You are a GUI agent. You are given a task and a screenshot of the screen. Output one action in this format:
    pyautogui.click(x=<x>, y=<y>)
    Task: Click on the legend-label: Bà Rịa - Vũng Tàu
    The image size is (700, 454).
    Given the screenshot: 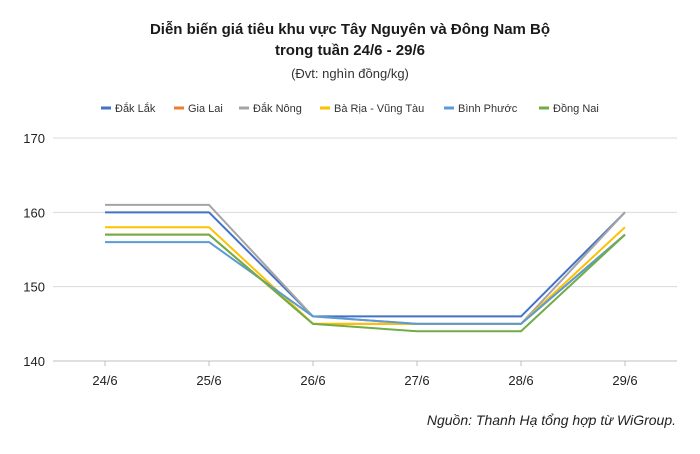 What is the action you would take?
    pyautogui.click(x=379, y=109)
    